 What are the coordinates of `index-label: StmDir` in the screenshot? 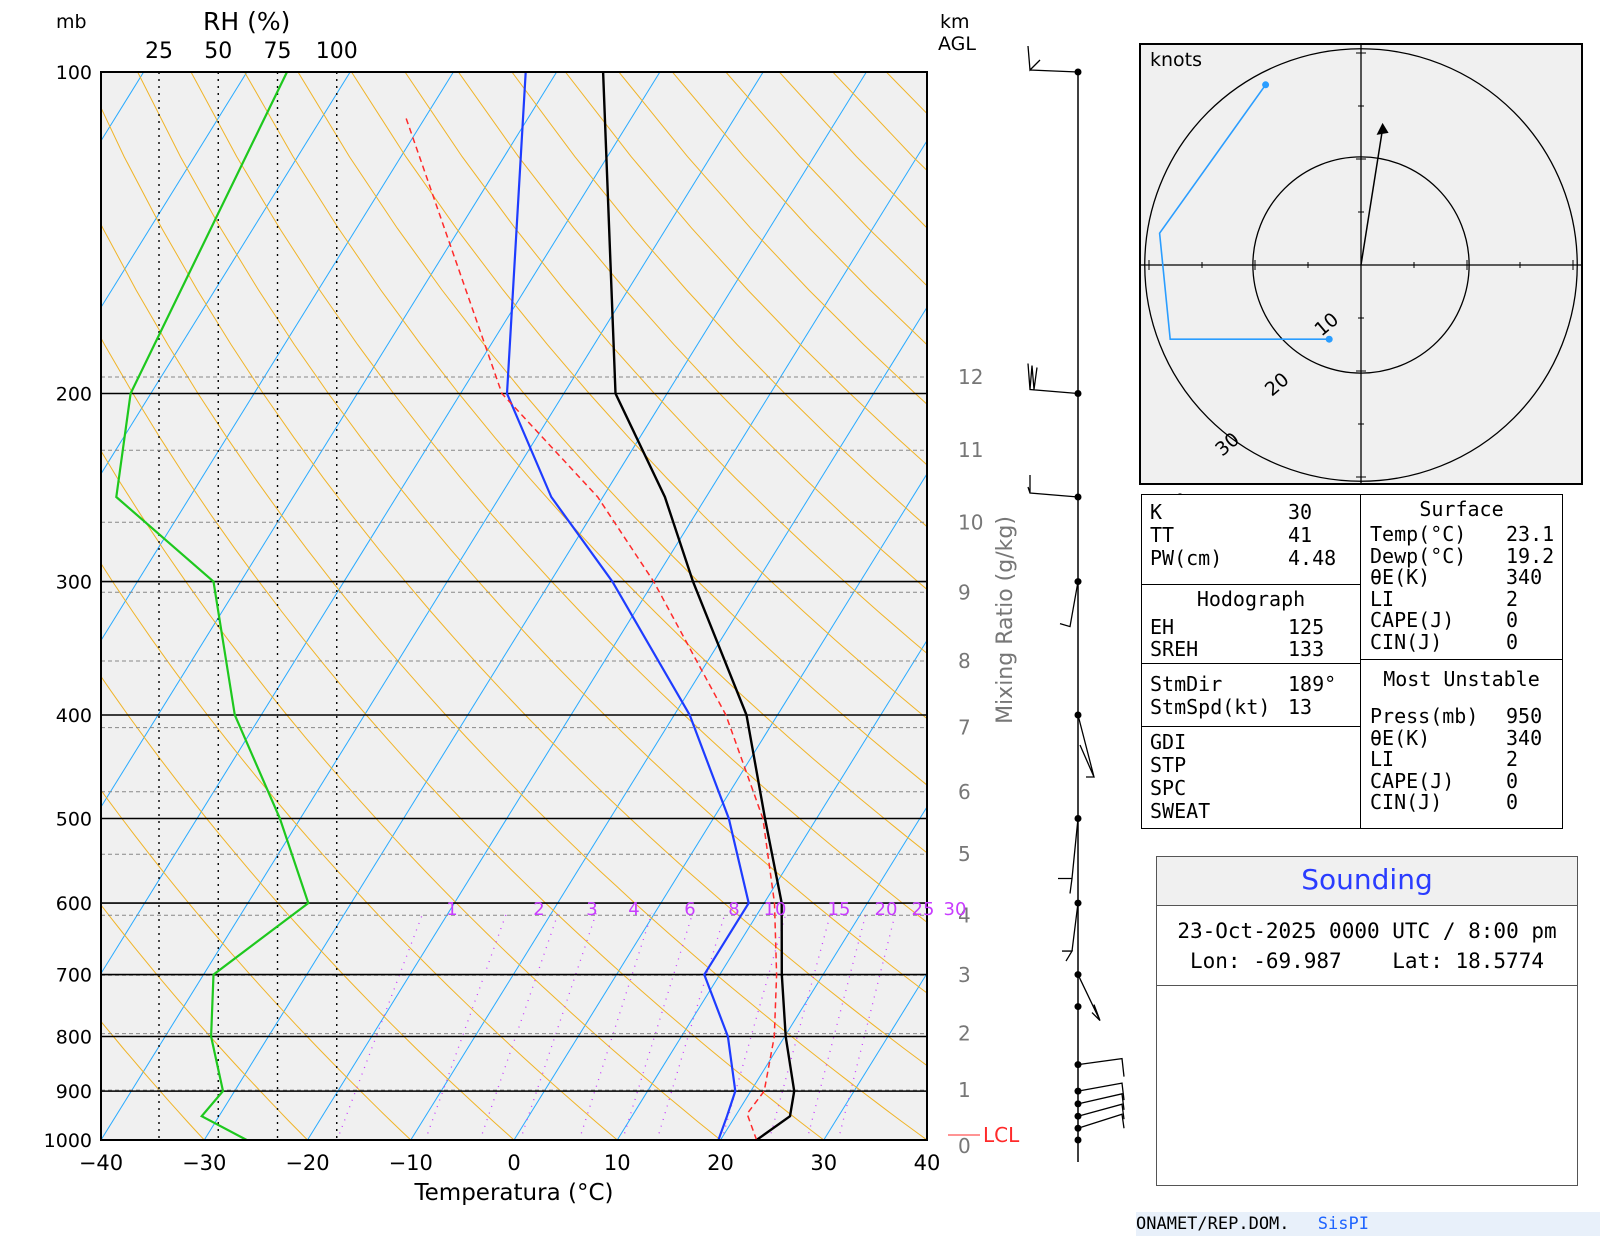 It's located at (1186, 684).